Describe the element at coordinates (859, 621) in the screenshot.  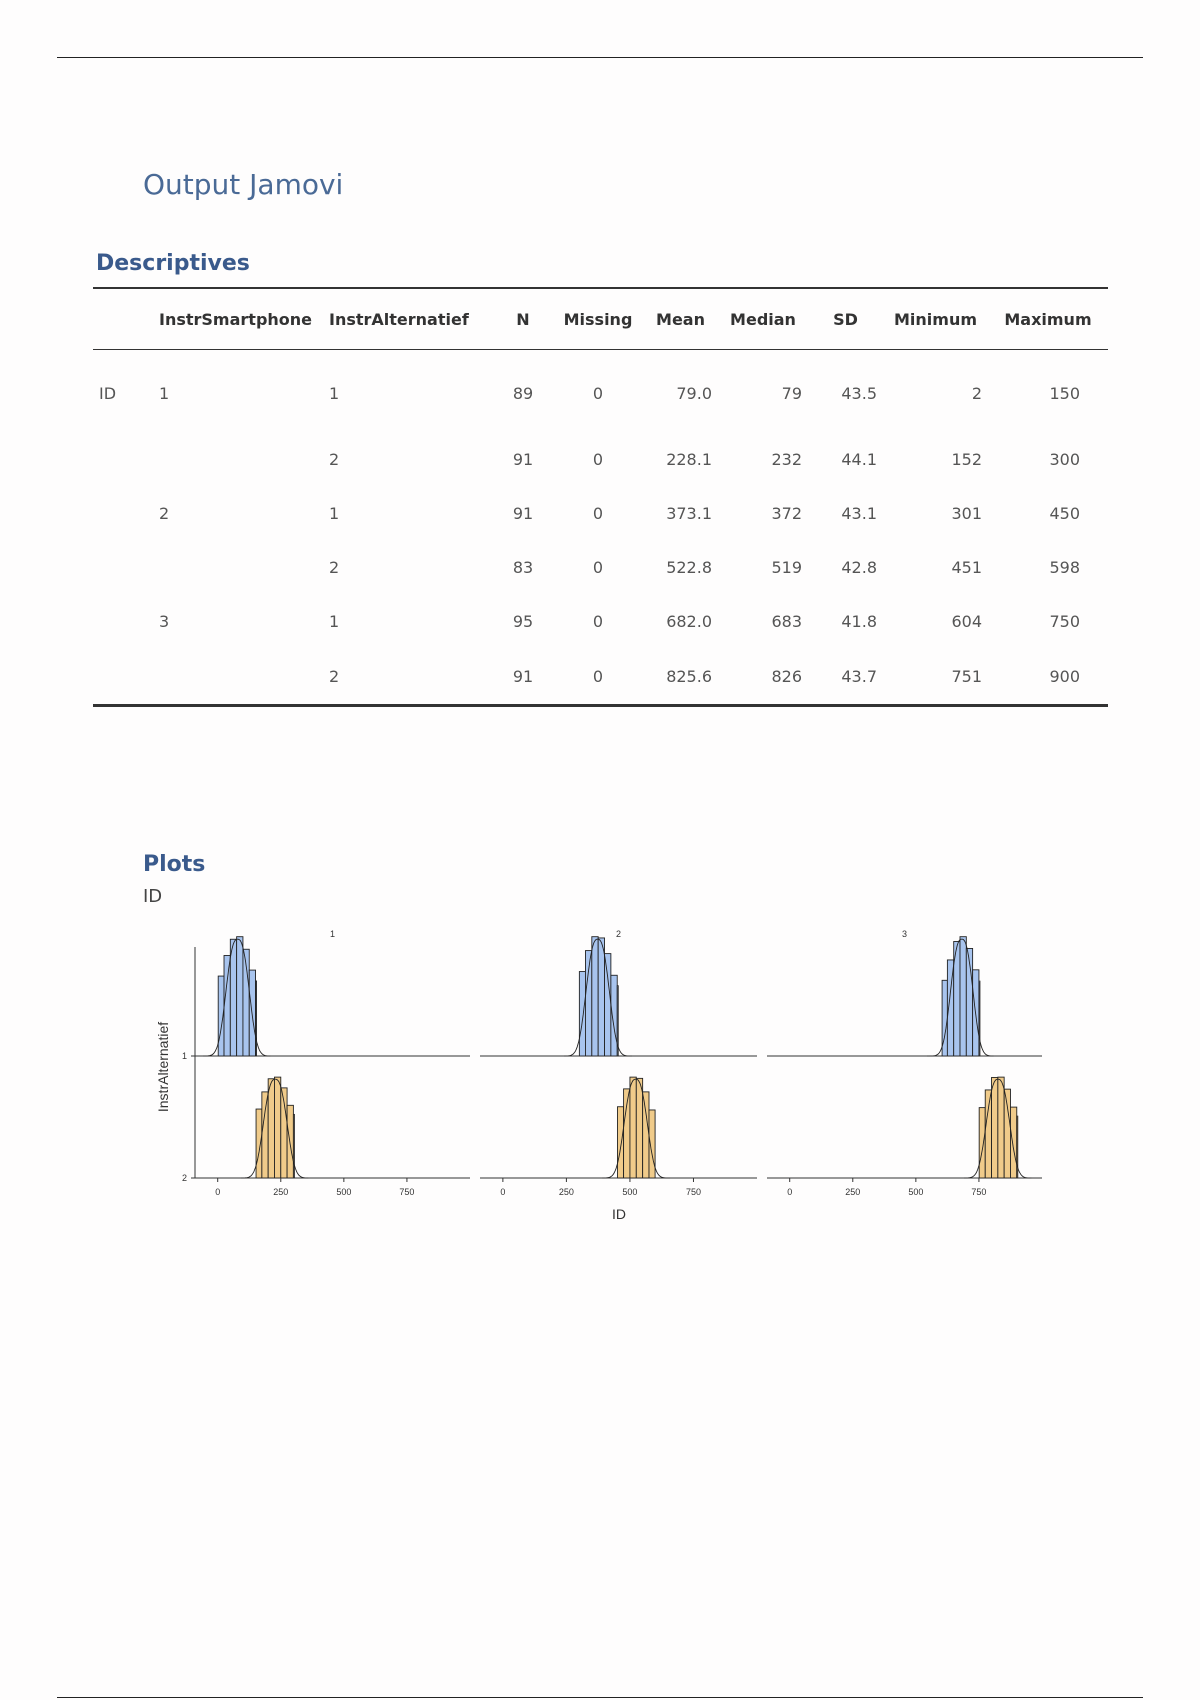
I see `cell-sd: 41.8` at that location.